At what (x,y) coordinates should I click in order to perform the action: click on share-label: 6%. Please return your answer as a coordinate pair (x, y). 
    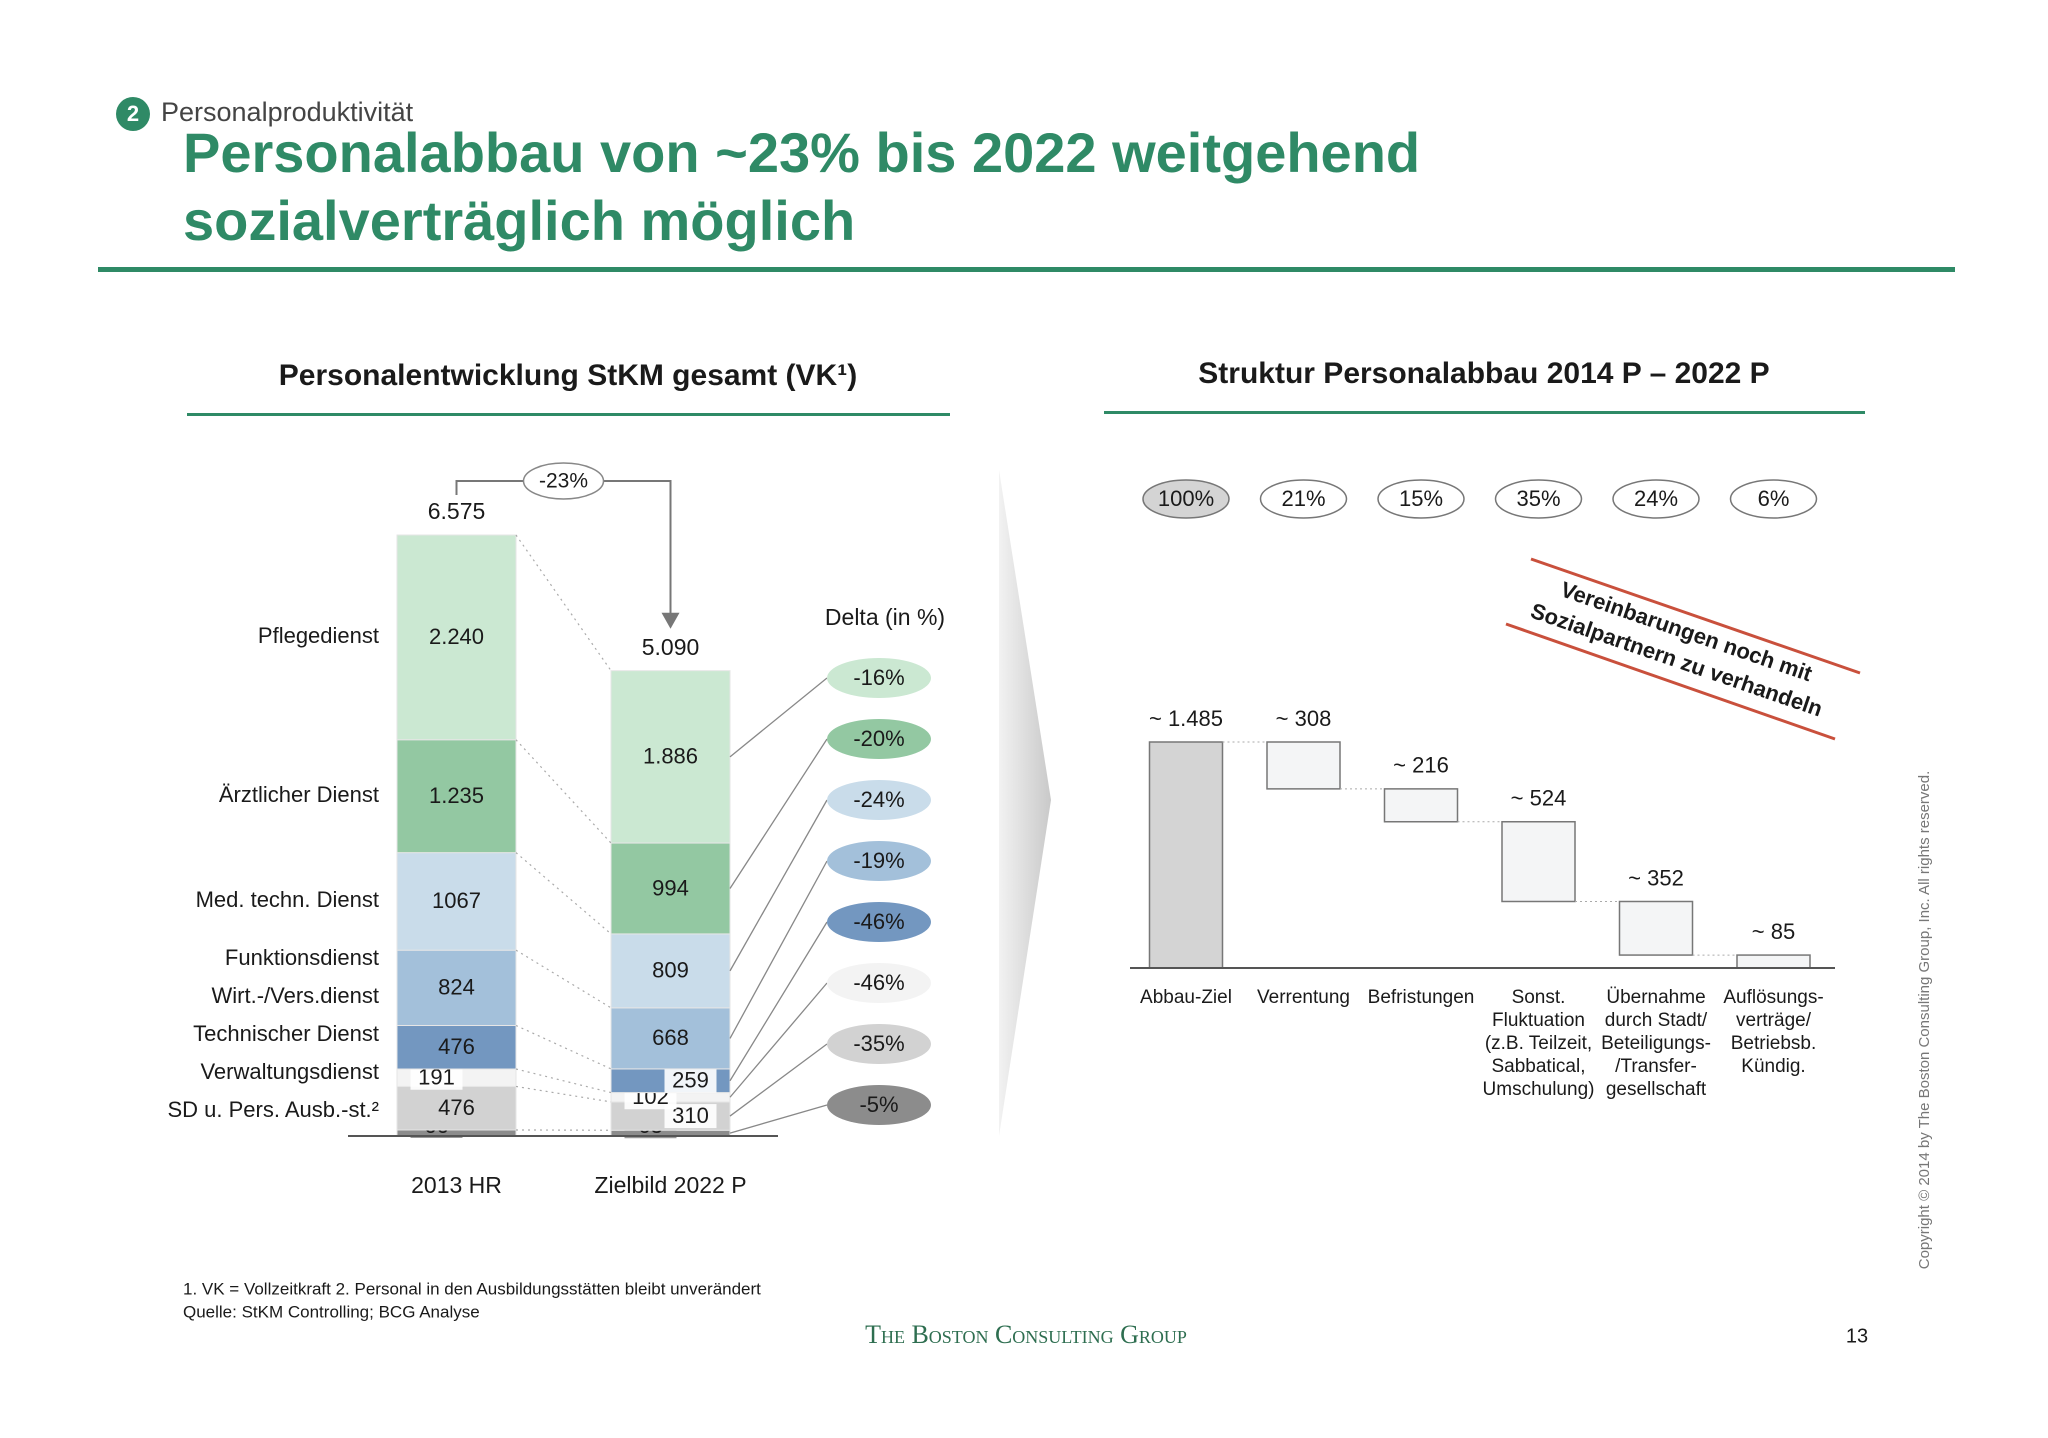
    Looking at the image, I should click on (1774, 498).